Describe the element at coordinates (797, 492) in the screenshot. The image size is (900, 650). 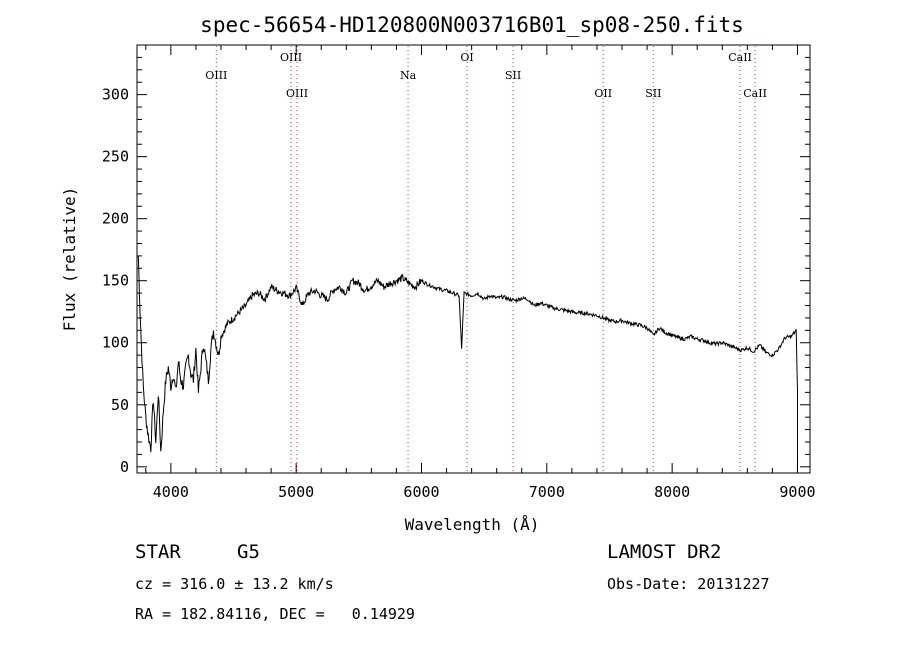
I see `x-tick-label: 9000` at that location.